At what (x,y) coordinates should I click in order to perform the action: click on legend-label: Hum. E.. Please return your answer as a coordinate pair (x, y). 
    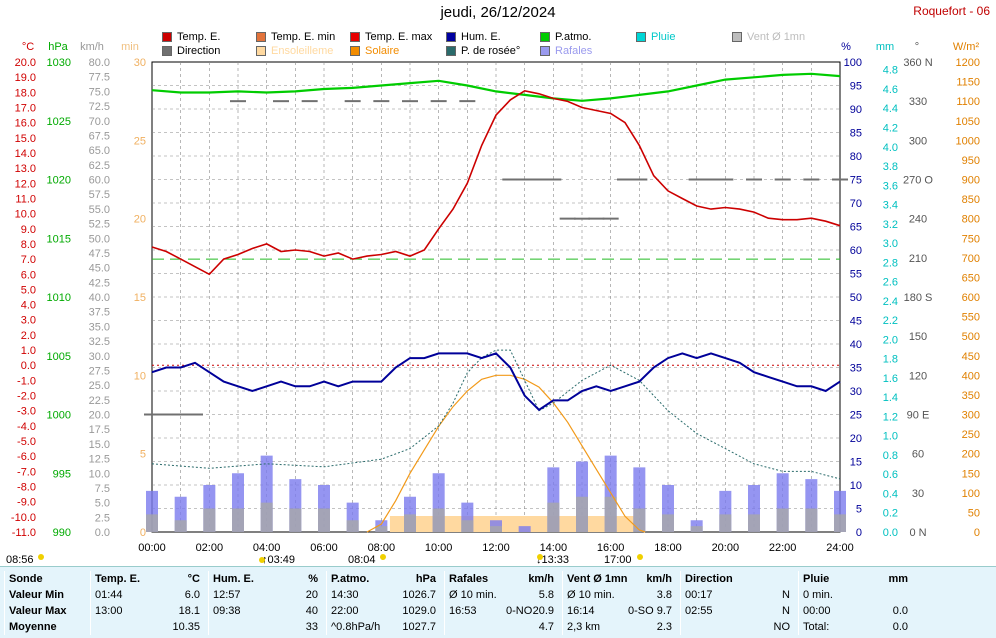
    Looking at the image, I should click on (481, 37).